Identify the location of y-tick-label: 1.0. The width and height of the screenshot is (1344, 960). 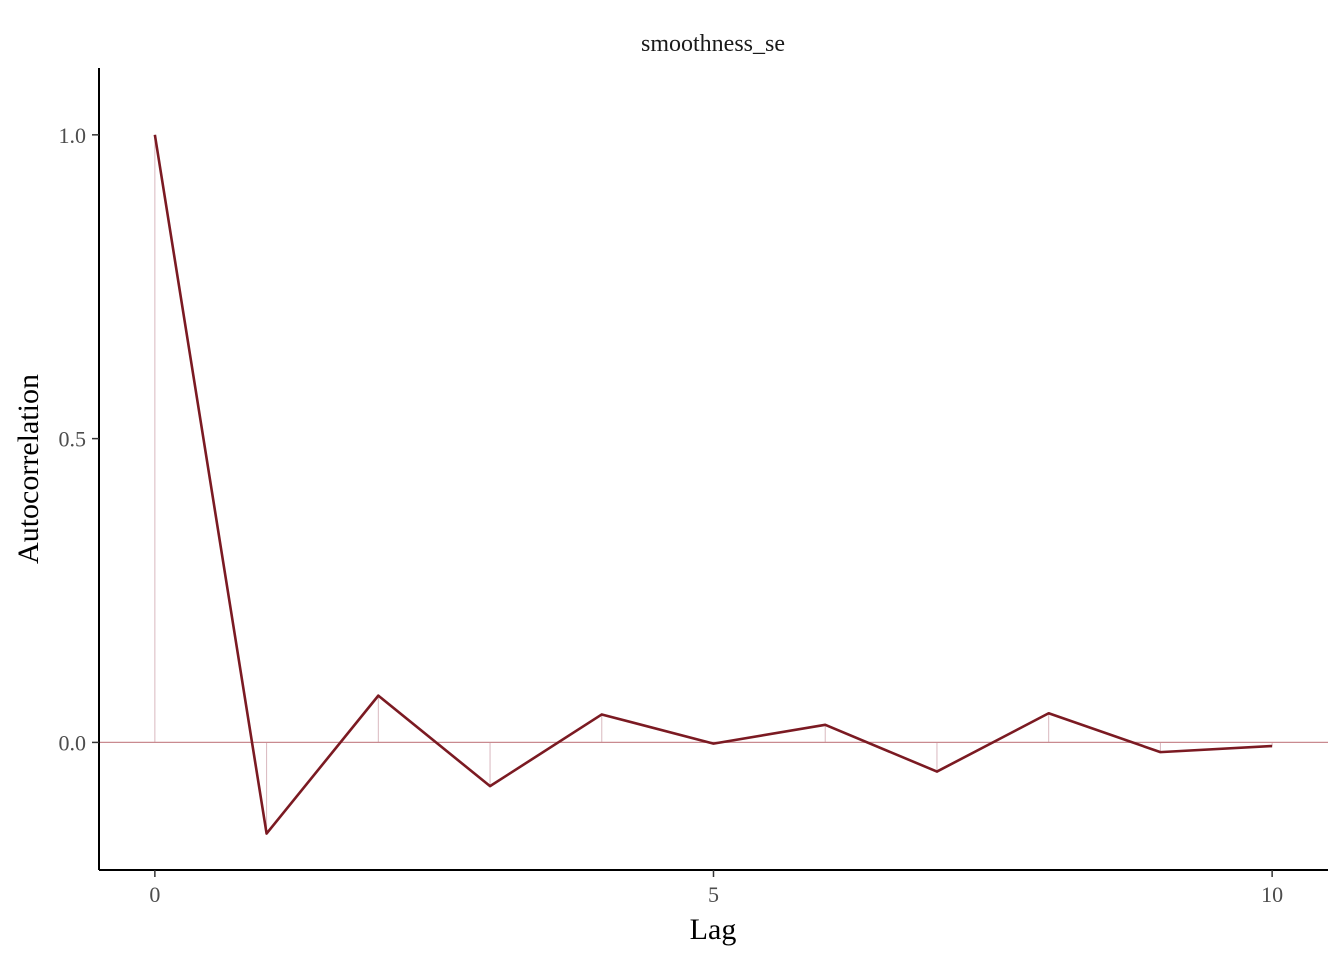
(73, 135).